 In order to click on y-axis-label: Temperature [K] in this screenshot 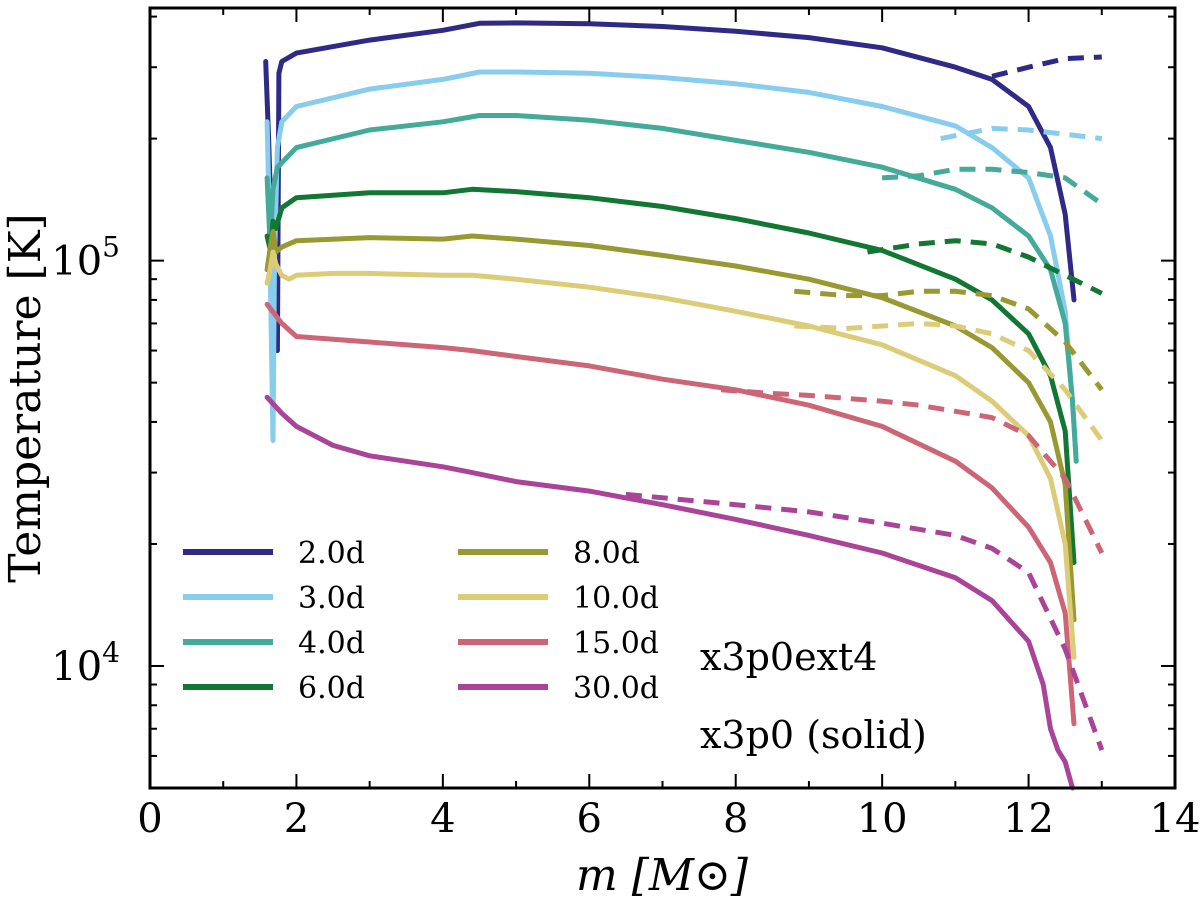, I will do `click(25, 397)`.